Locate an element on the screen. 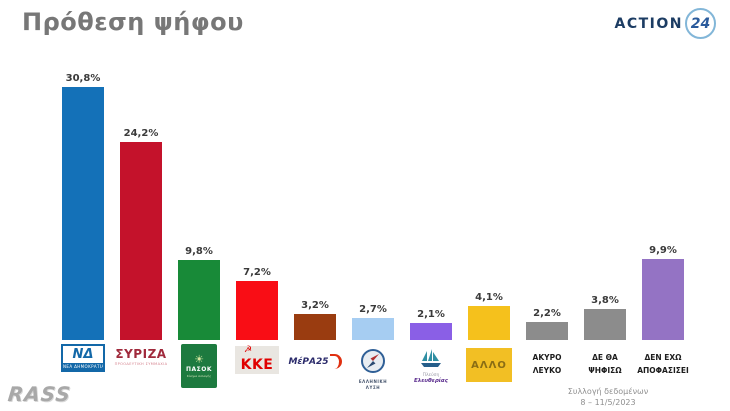 Image resolution: width=730 pixels, height=411 pixels. mera25-logo: ΜέΡΑ25 is located at coordinates (315, 361).